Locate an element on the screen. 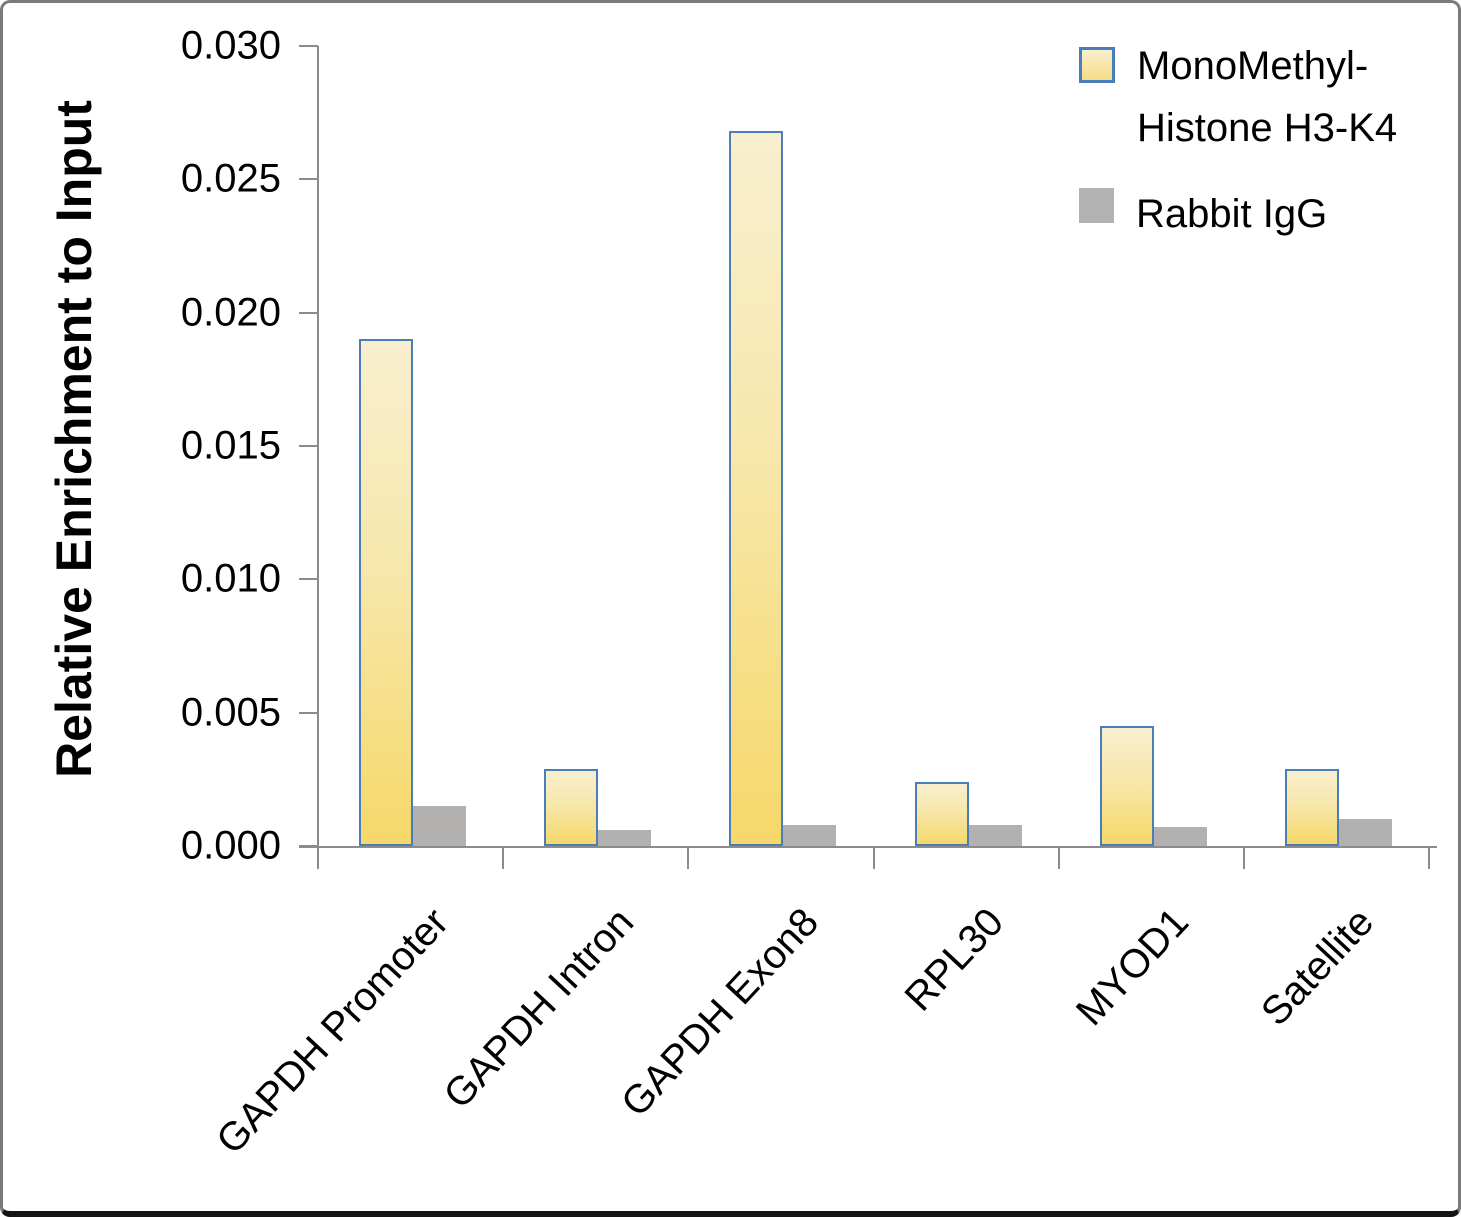 The image size is (1461, 1217). legend-label-monomethyl: MonoMethyl- Histone H3-K4 is located at coordinates (1267, 97).